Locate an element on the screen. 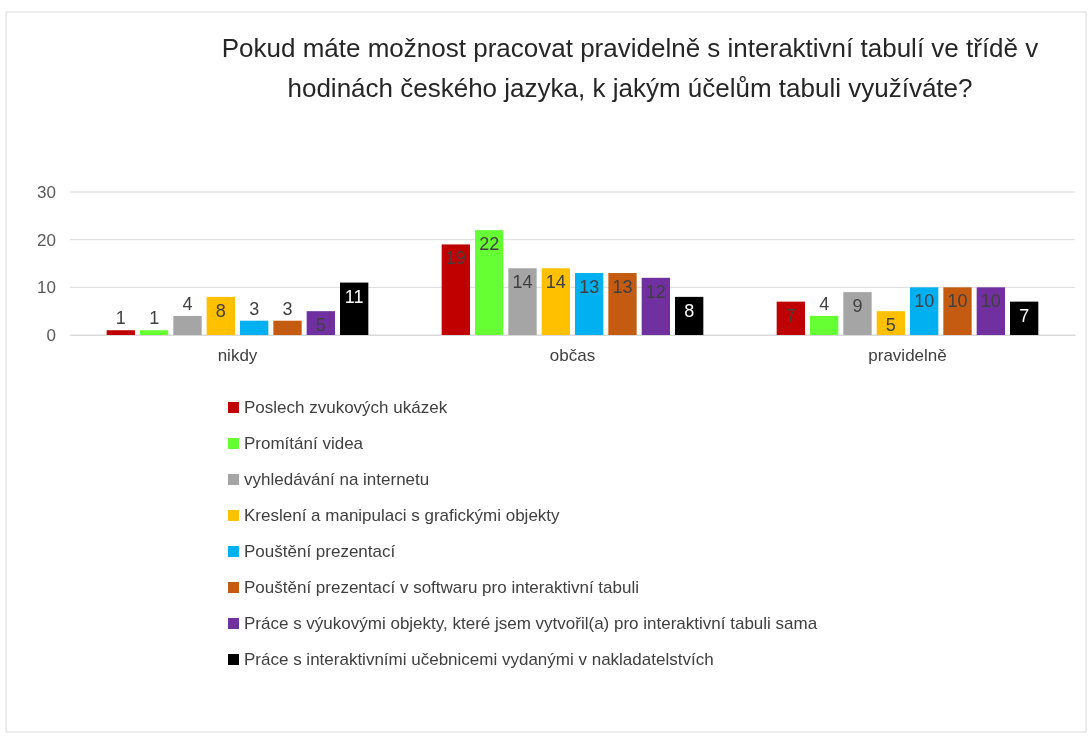  chart-title: Pokud máte možnost pracovat pravidelně s interaktivní tabulí ve třídě v hodinách českého jazyka, k jakým účelům tabuli využíváte? is located at coordinates (630, 68).